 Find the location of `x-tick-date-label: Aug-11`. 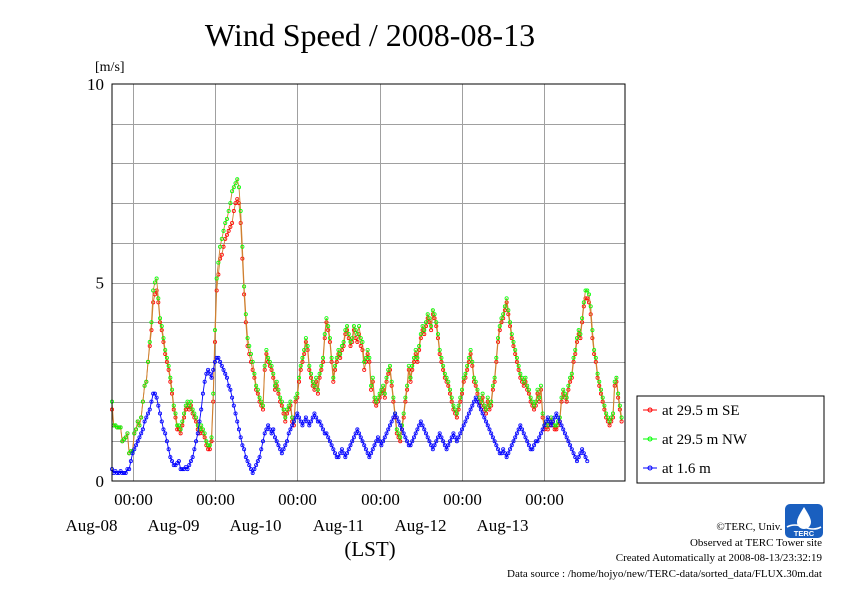

x-tick-date-label: Aug-11 is located at coordinates (338, 525).